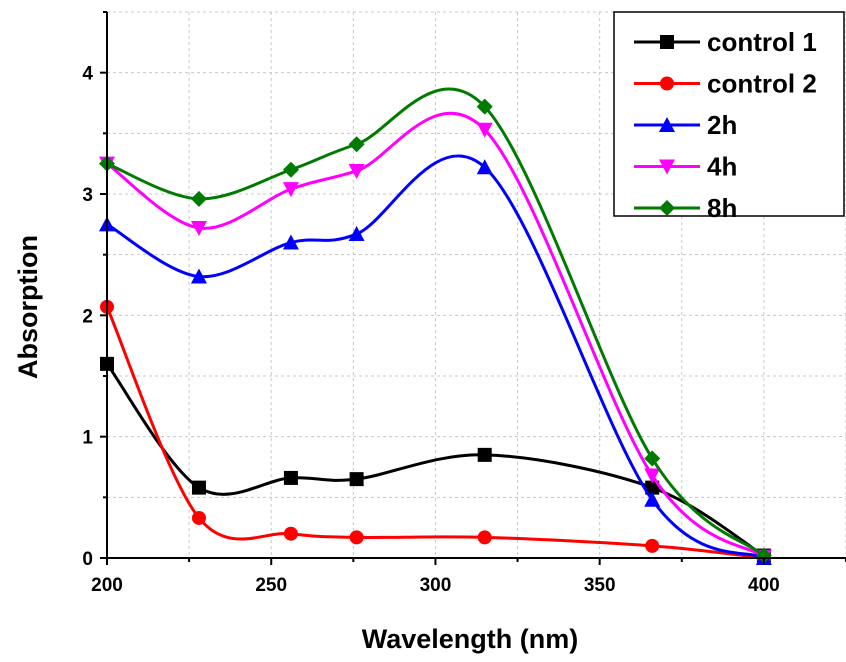  Describe the element at coordinates (600, 585) in the screenshot. I see `x-tick-label: 350` at that location.